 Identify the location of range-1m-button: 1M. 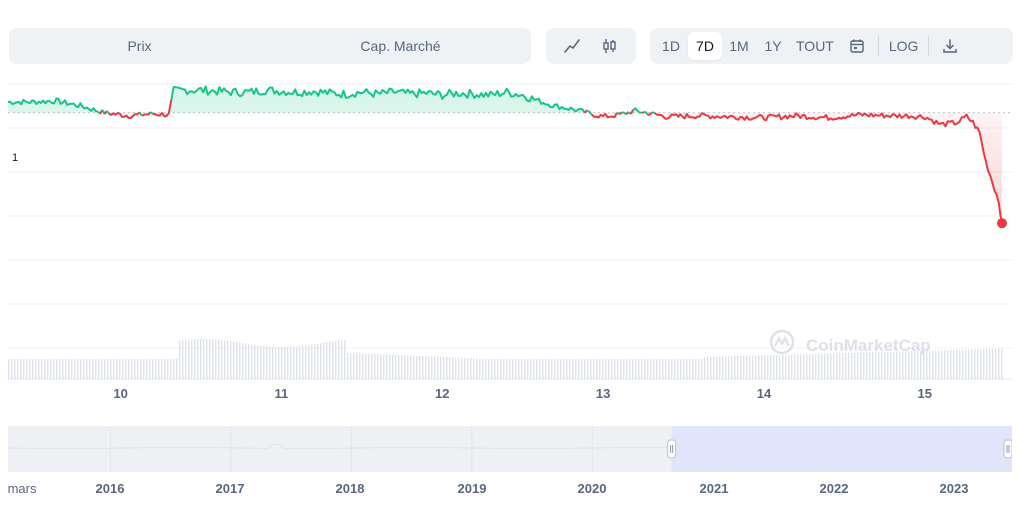
(739, 46).